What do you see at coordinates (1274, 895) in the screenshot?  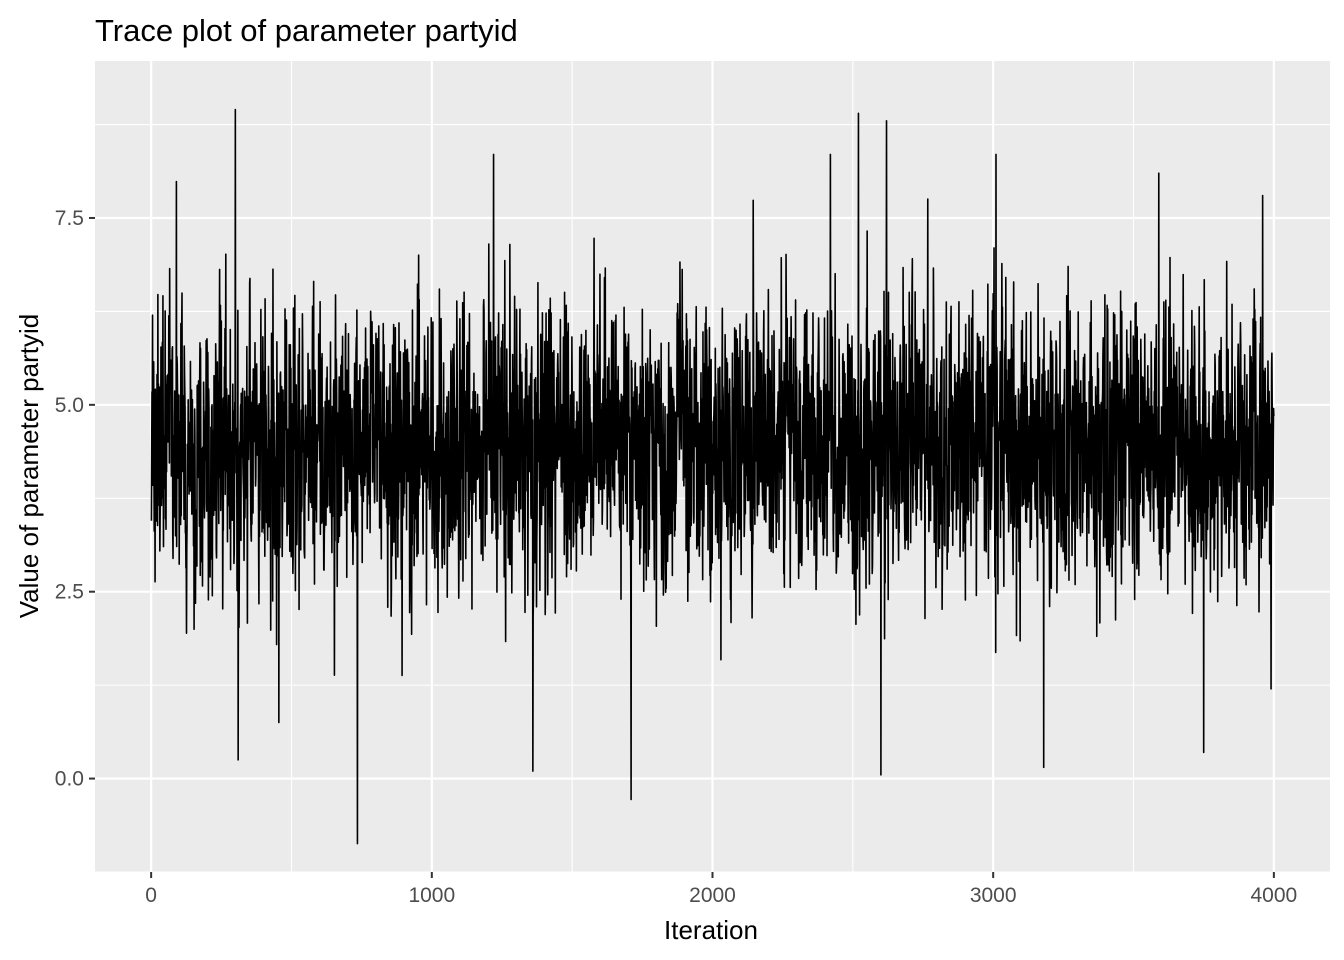 I see `x-tick-label: 4000` at bounding box center [1274, 895].